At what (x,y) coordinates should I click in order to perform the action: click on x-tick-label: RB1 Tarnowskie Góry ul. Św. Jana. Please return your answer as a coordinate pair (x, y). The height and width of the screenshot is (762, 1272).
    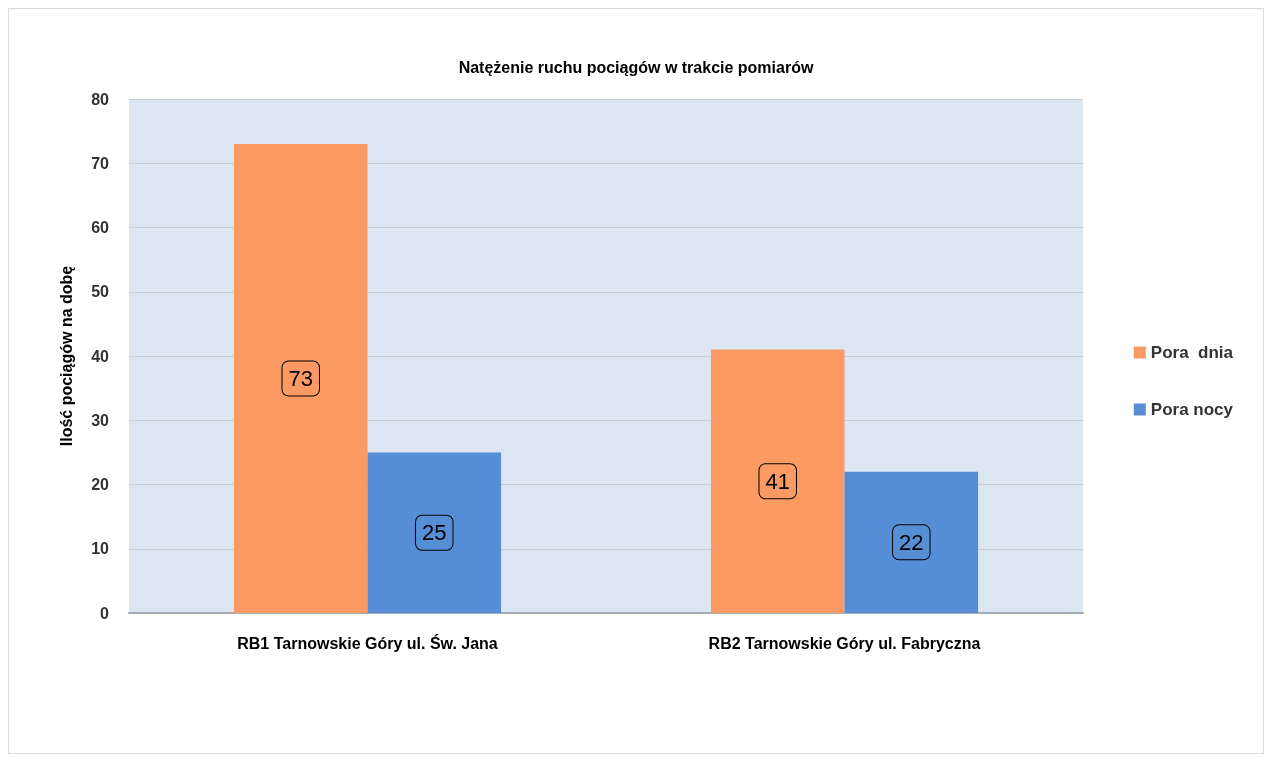
    Looking at the image, I should click on (367, 642).